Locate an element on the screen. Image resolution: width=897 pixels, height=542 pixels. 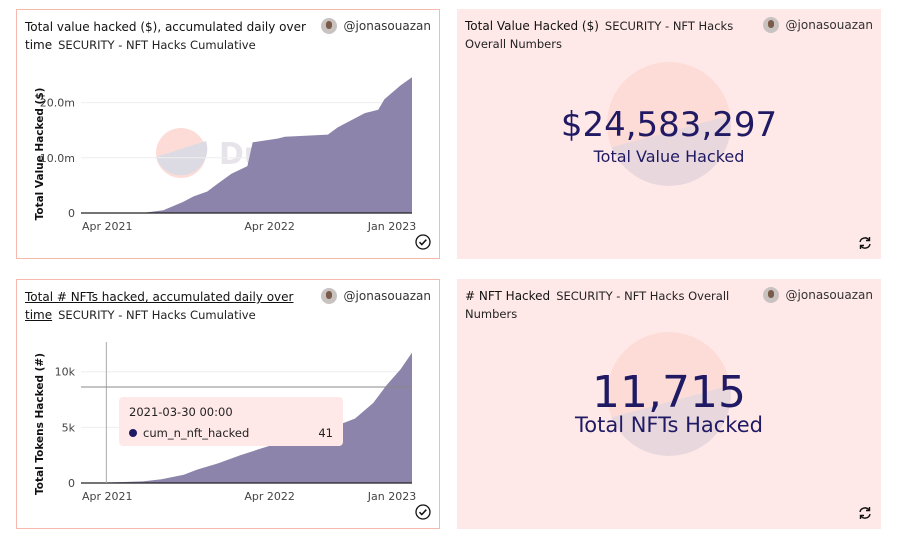
counter-value: 11,715 is located at coordinates (669, 392).